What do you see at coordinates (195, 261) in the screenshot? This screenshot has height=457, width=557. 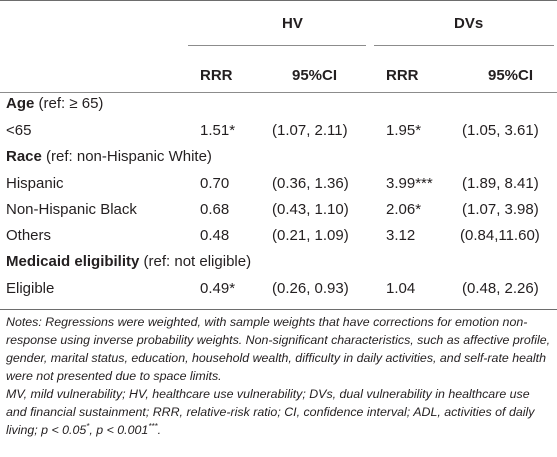 I see `section-ref: (ref: not eligible)` at bounding box center [195, 261].